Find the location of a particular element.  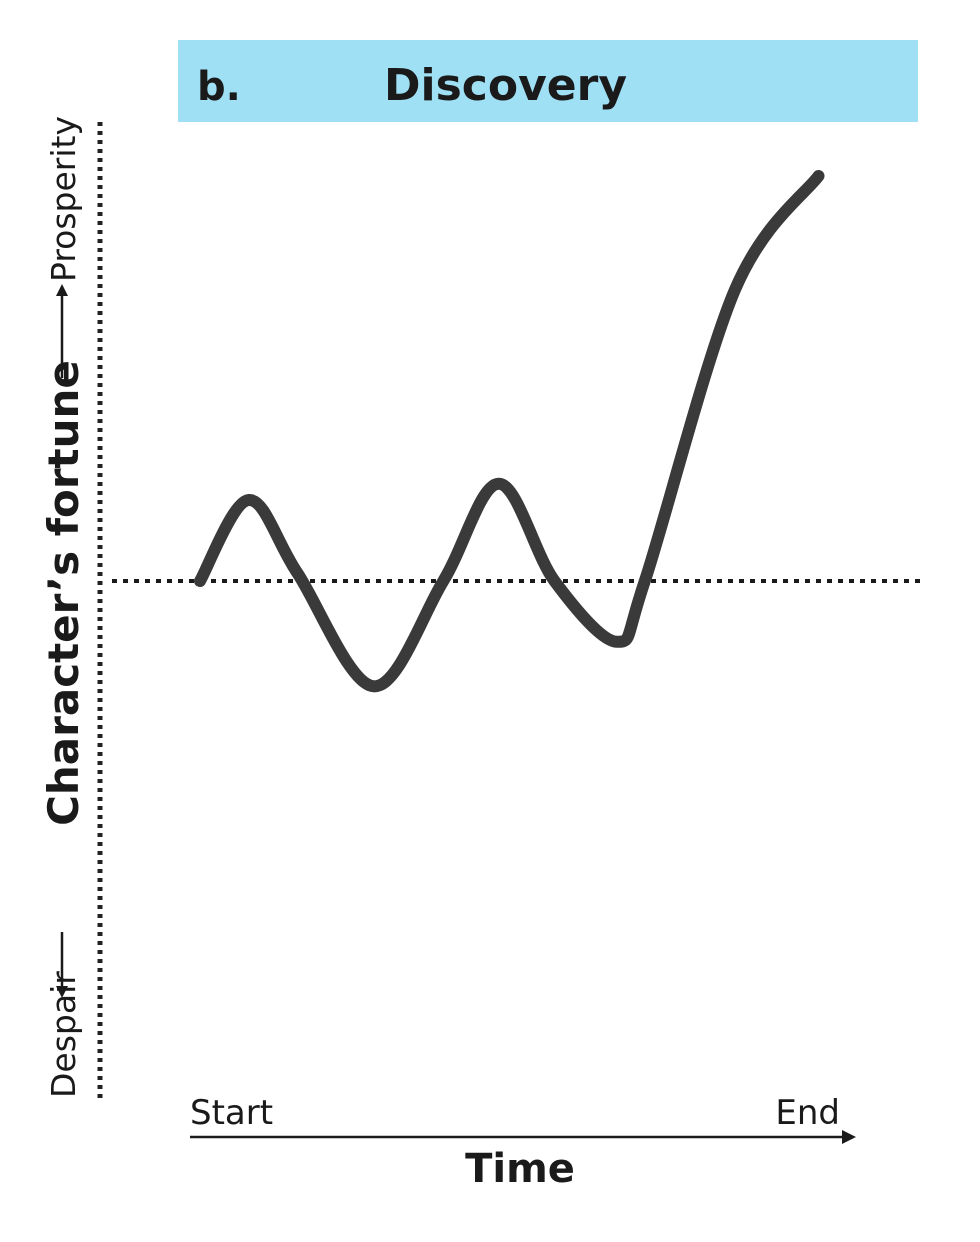

y-axis-label-group: Despair Character’s fortune Prosperity is located at coordinates (63, 607).